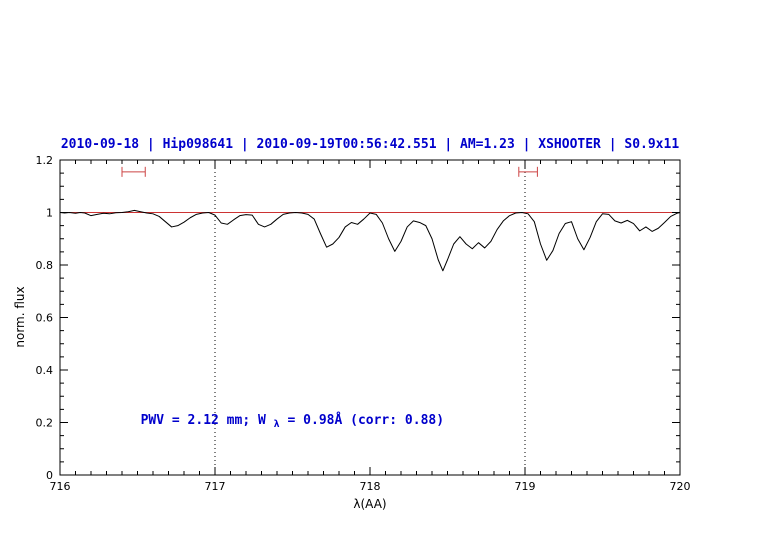 The image size is (782, 542). I want to click on x-tick-label: 718, so click(370, 486).